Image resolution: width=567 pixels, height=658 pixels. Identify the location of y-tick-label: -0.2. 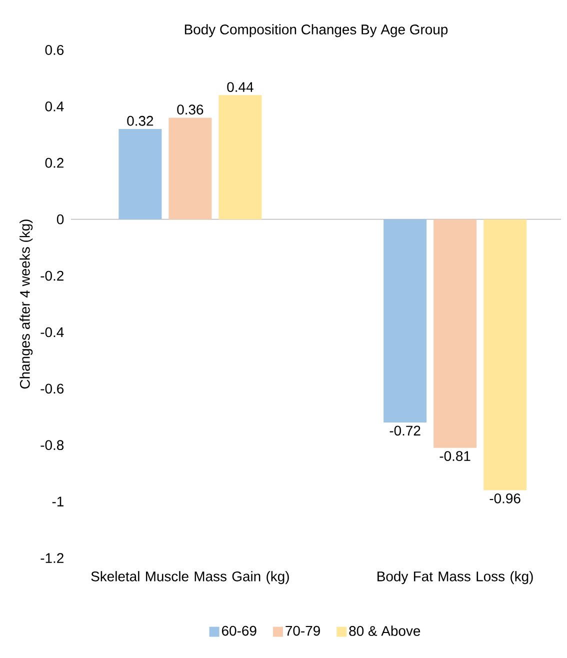
(52, 275).